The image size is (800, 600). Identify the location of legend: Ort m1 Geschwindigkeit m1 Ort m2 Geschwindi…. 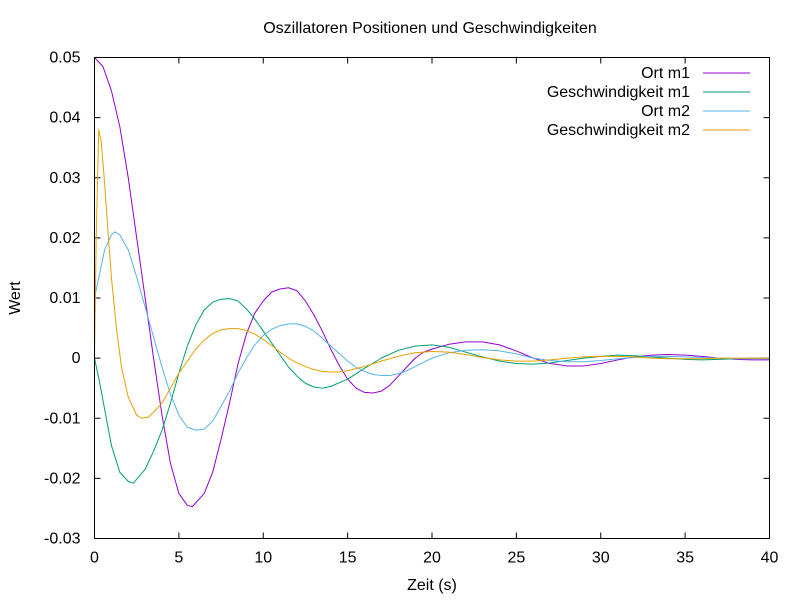
(648, 102).